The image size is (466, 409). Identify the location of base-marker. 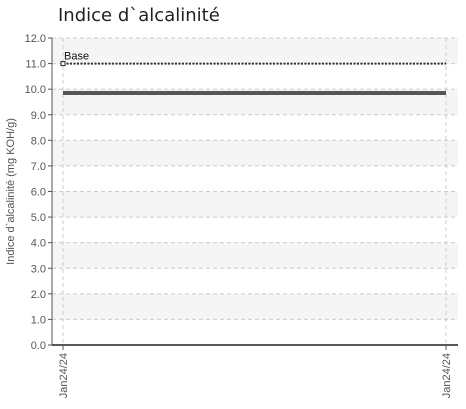
(63, 64).